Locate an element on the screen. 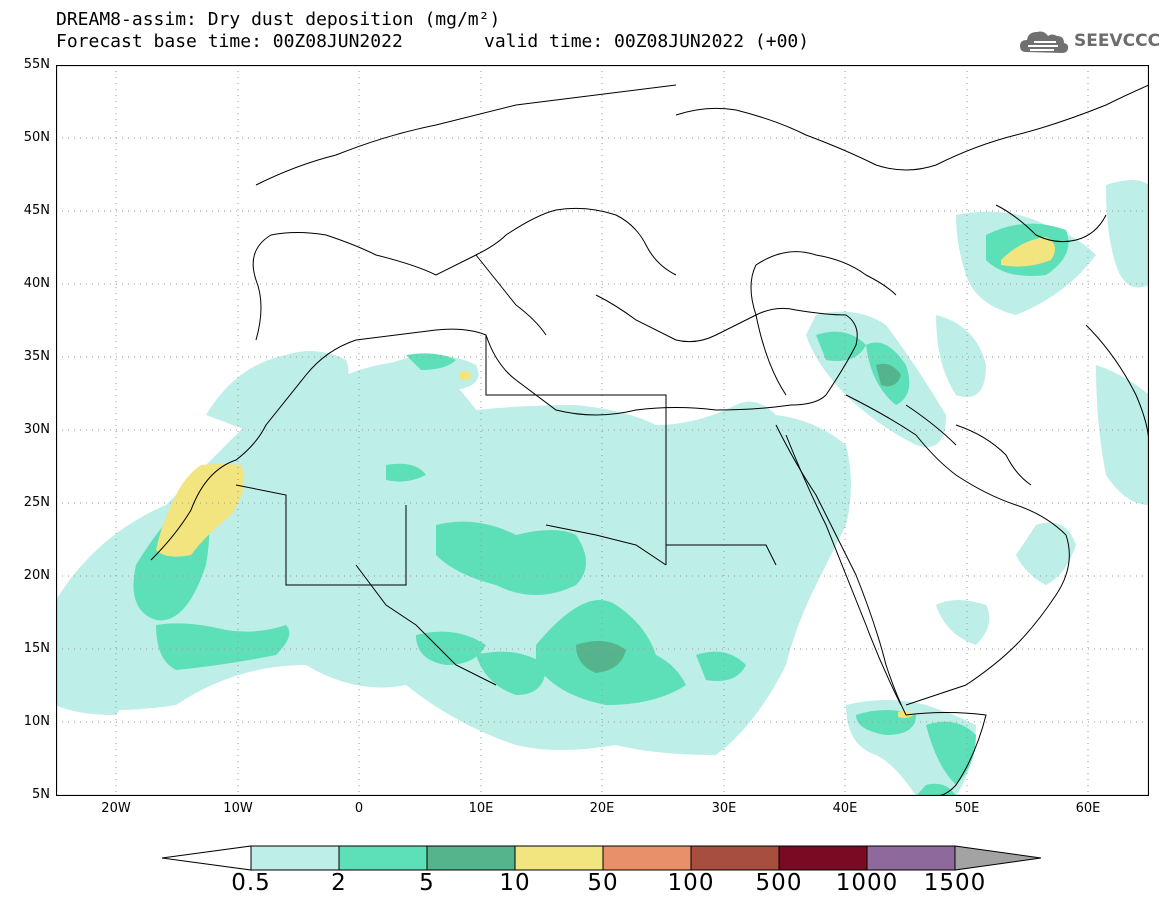  lat-label: 10N is located at coordinates (36, 721).